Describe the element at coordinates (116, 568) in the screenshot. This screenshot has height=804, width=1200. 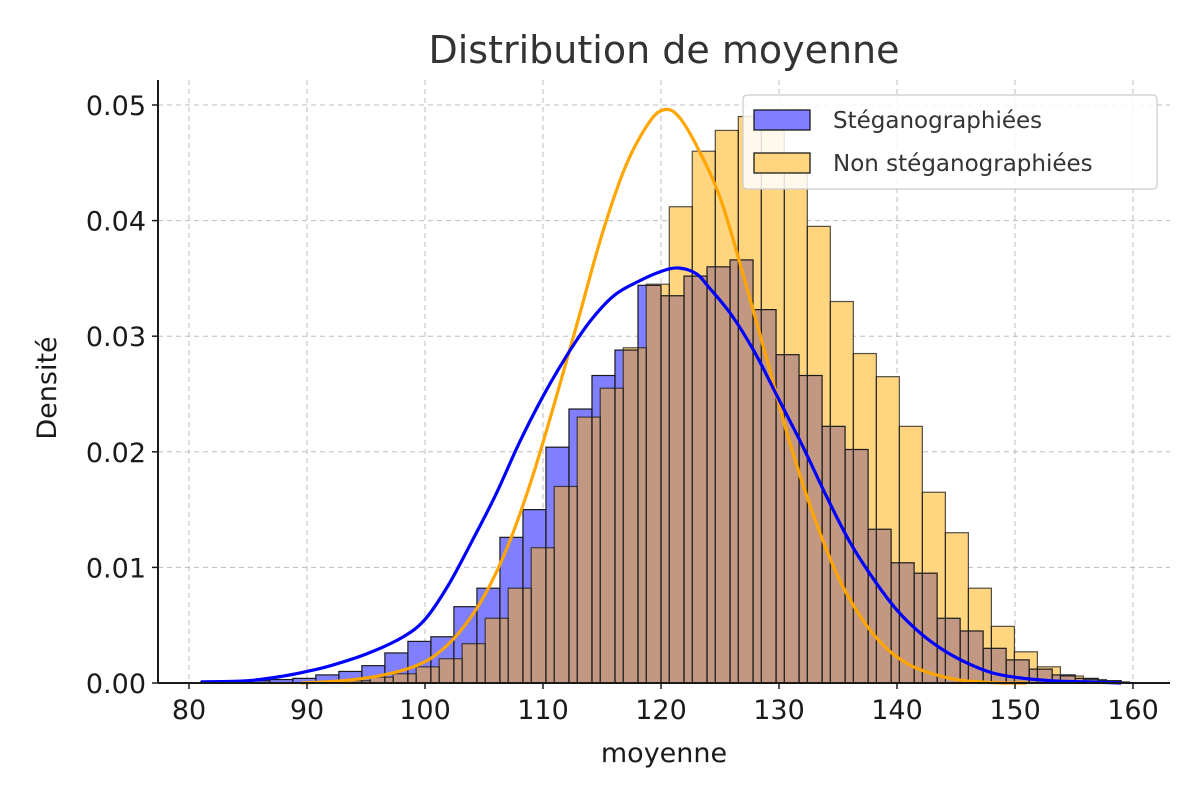
I see `y-tick-label: 0.01` at that location.